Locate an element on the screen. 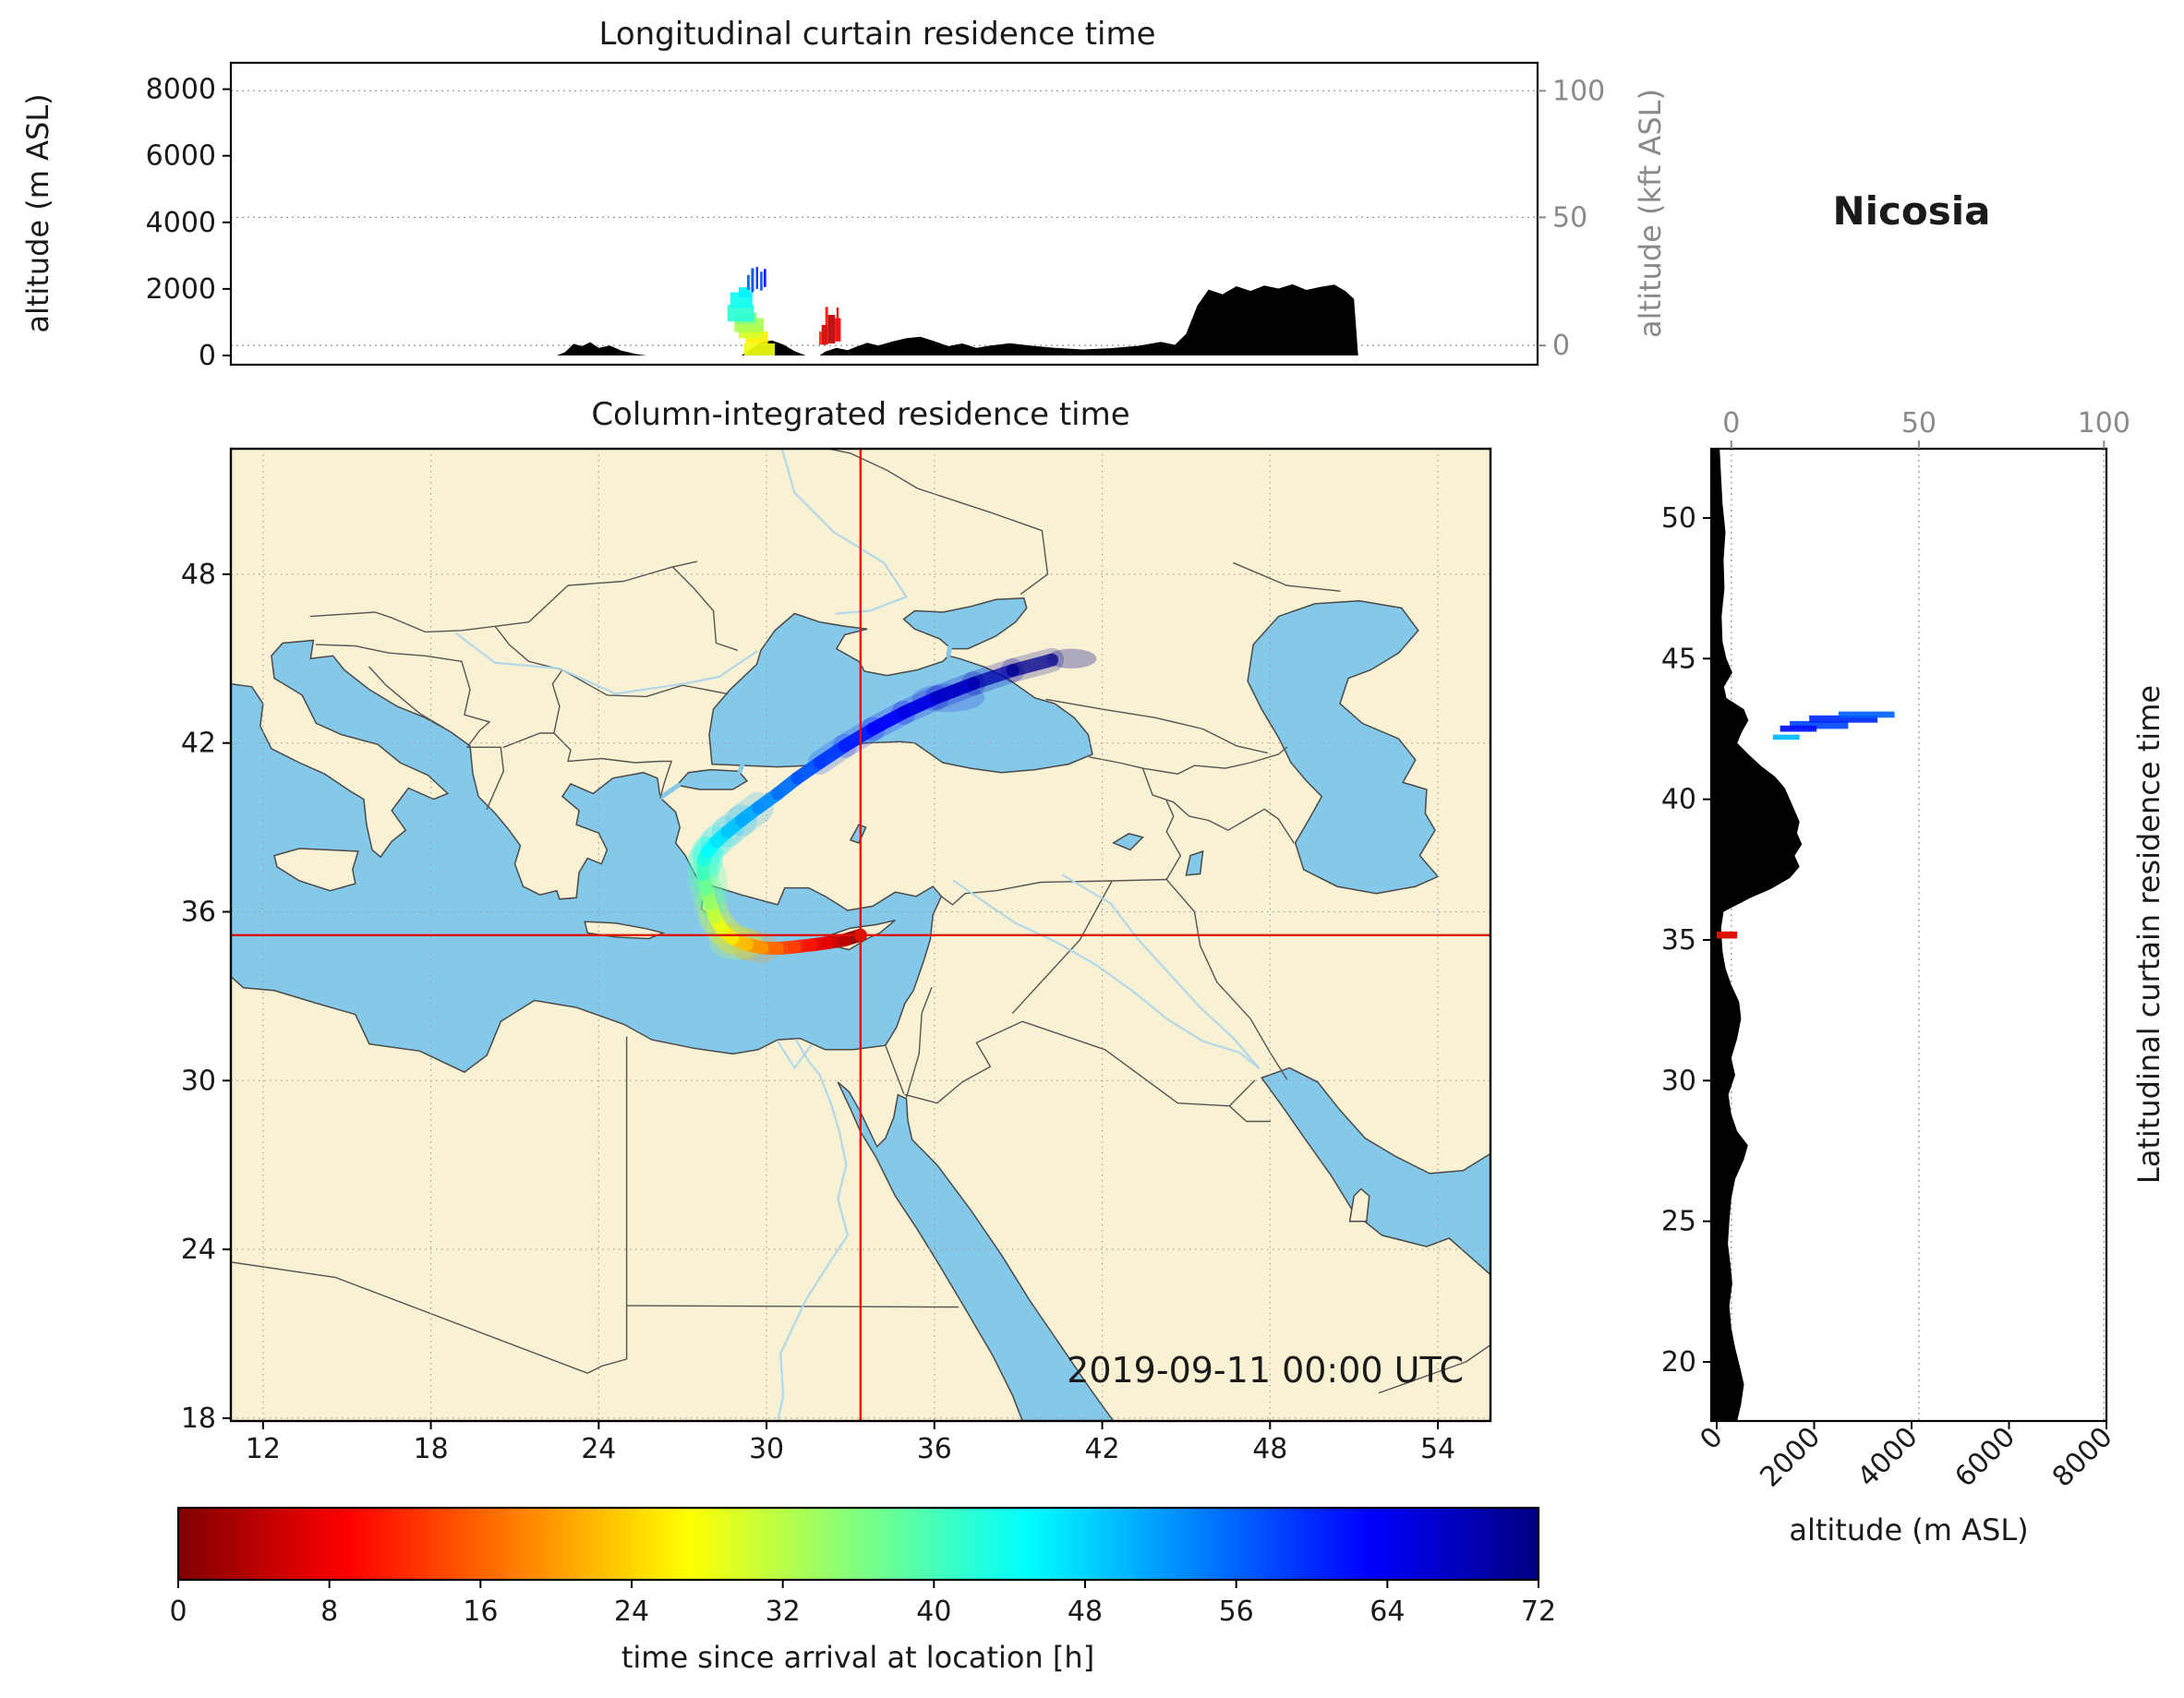  tick-label: 50 is located at coordinates (1569, 217).